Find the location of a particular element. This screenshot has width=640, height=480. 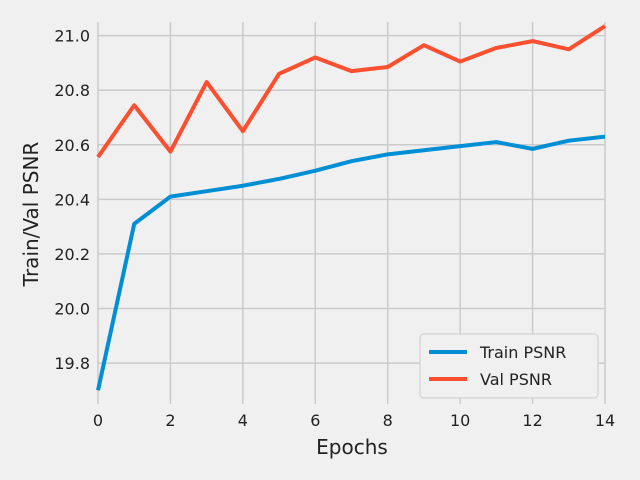

y-tick-label: 20.2 is located at coordinates (72, 254).